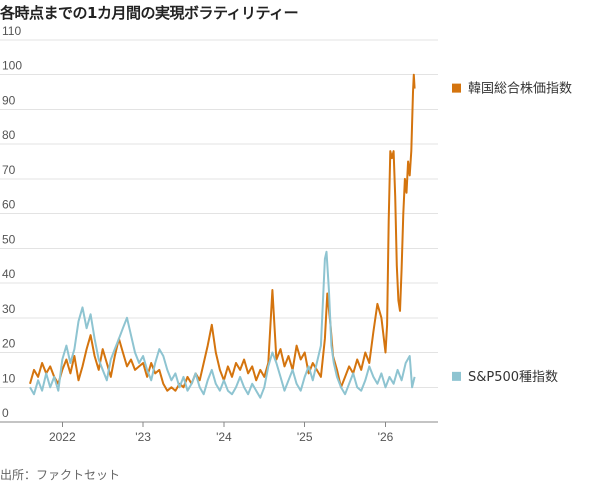 The height and width of the screenshot is (483, 600). I want to click on x-axis-ticks: 2022 '23 '24 '25 '26, so click(221, 433).